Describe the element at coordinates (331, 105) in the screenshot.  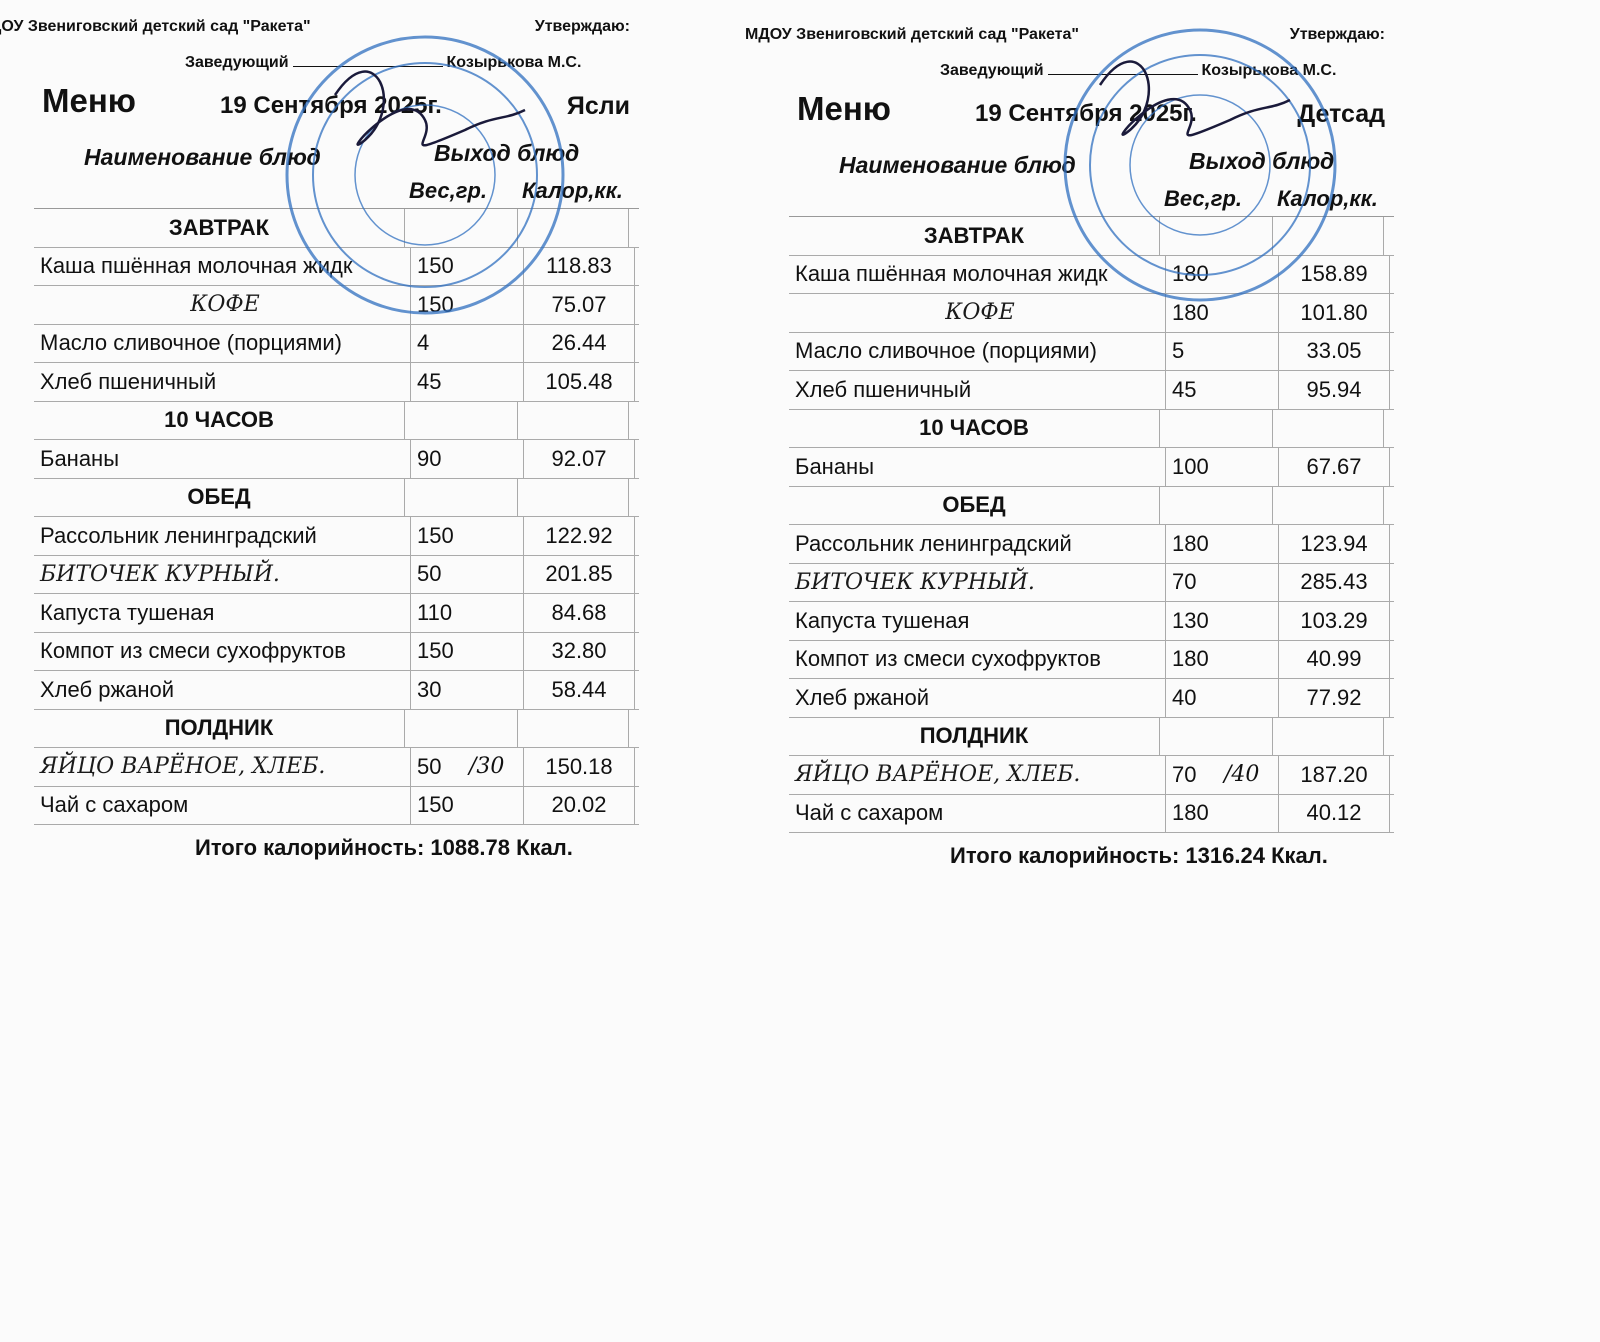
I see `menu-date: 19 Сентября 2025г.` at that location.